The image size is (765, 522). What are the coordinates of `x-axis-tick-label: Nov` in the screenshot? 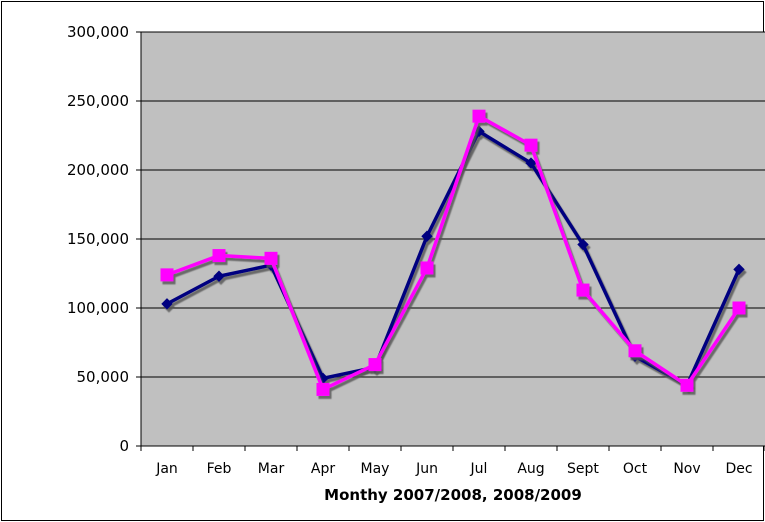 It's located at (686, 469).